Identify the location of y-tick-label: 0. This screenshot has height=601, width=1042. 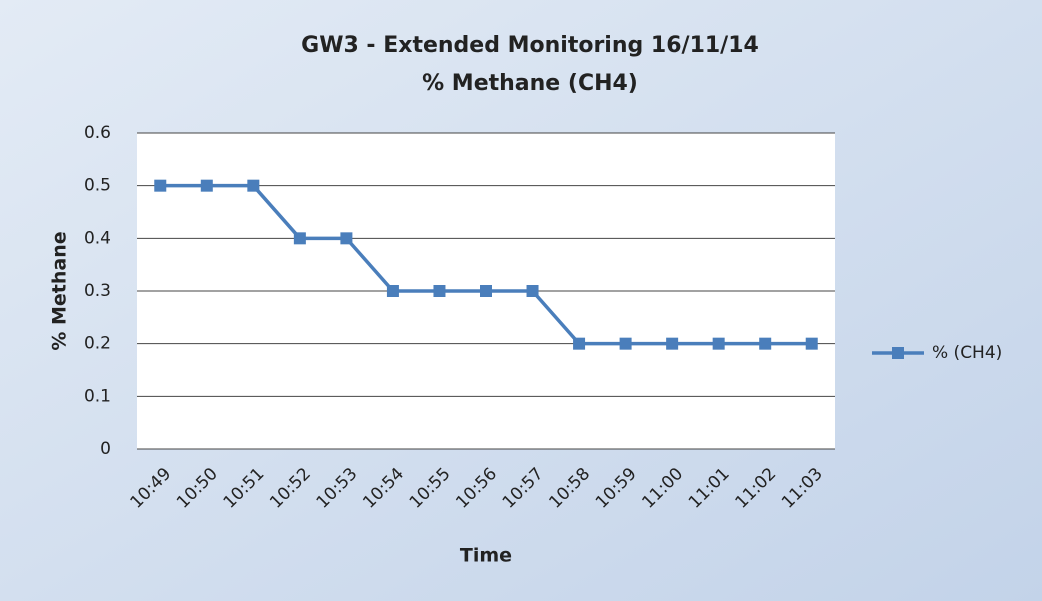
(105, 449).